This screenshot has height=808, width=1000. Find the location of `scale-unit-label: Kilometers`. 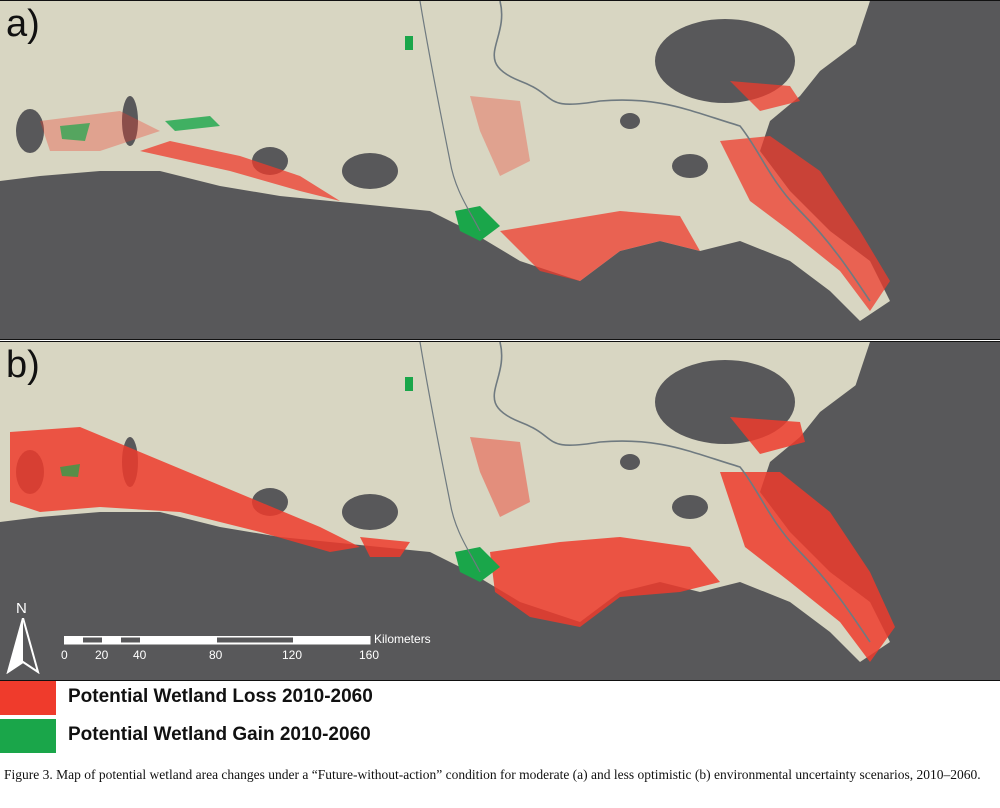

scale-unit-label: Kilometers is located at coordinates (402, 639).